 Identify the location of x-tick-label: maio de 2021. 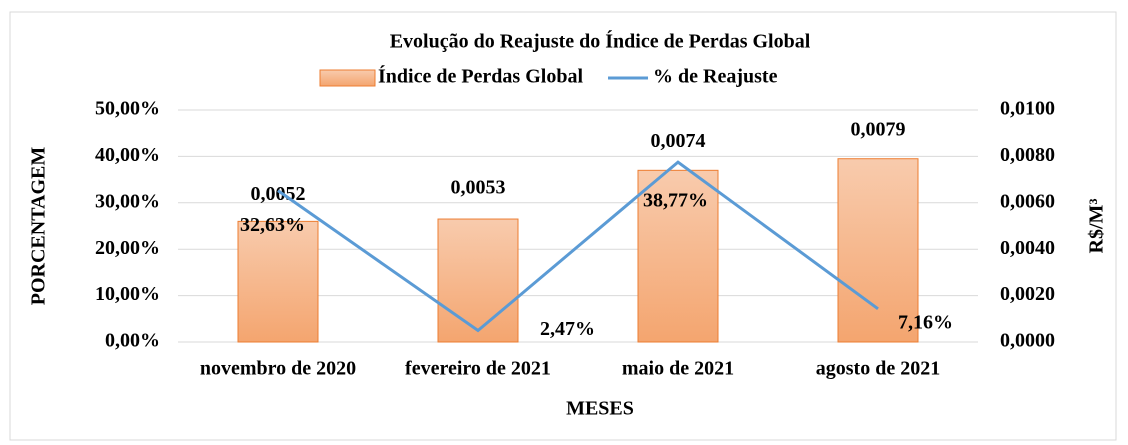
(678, 369).